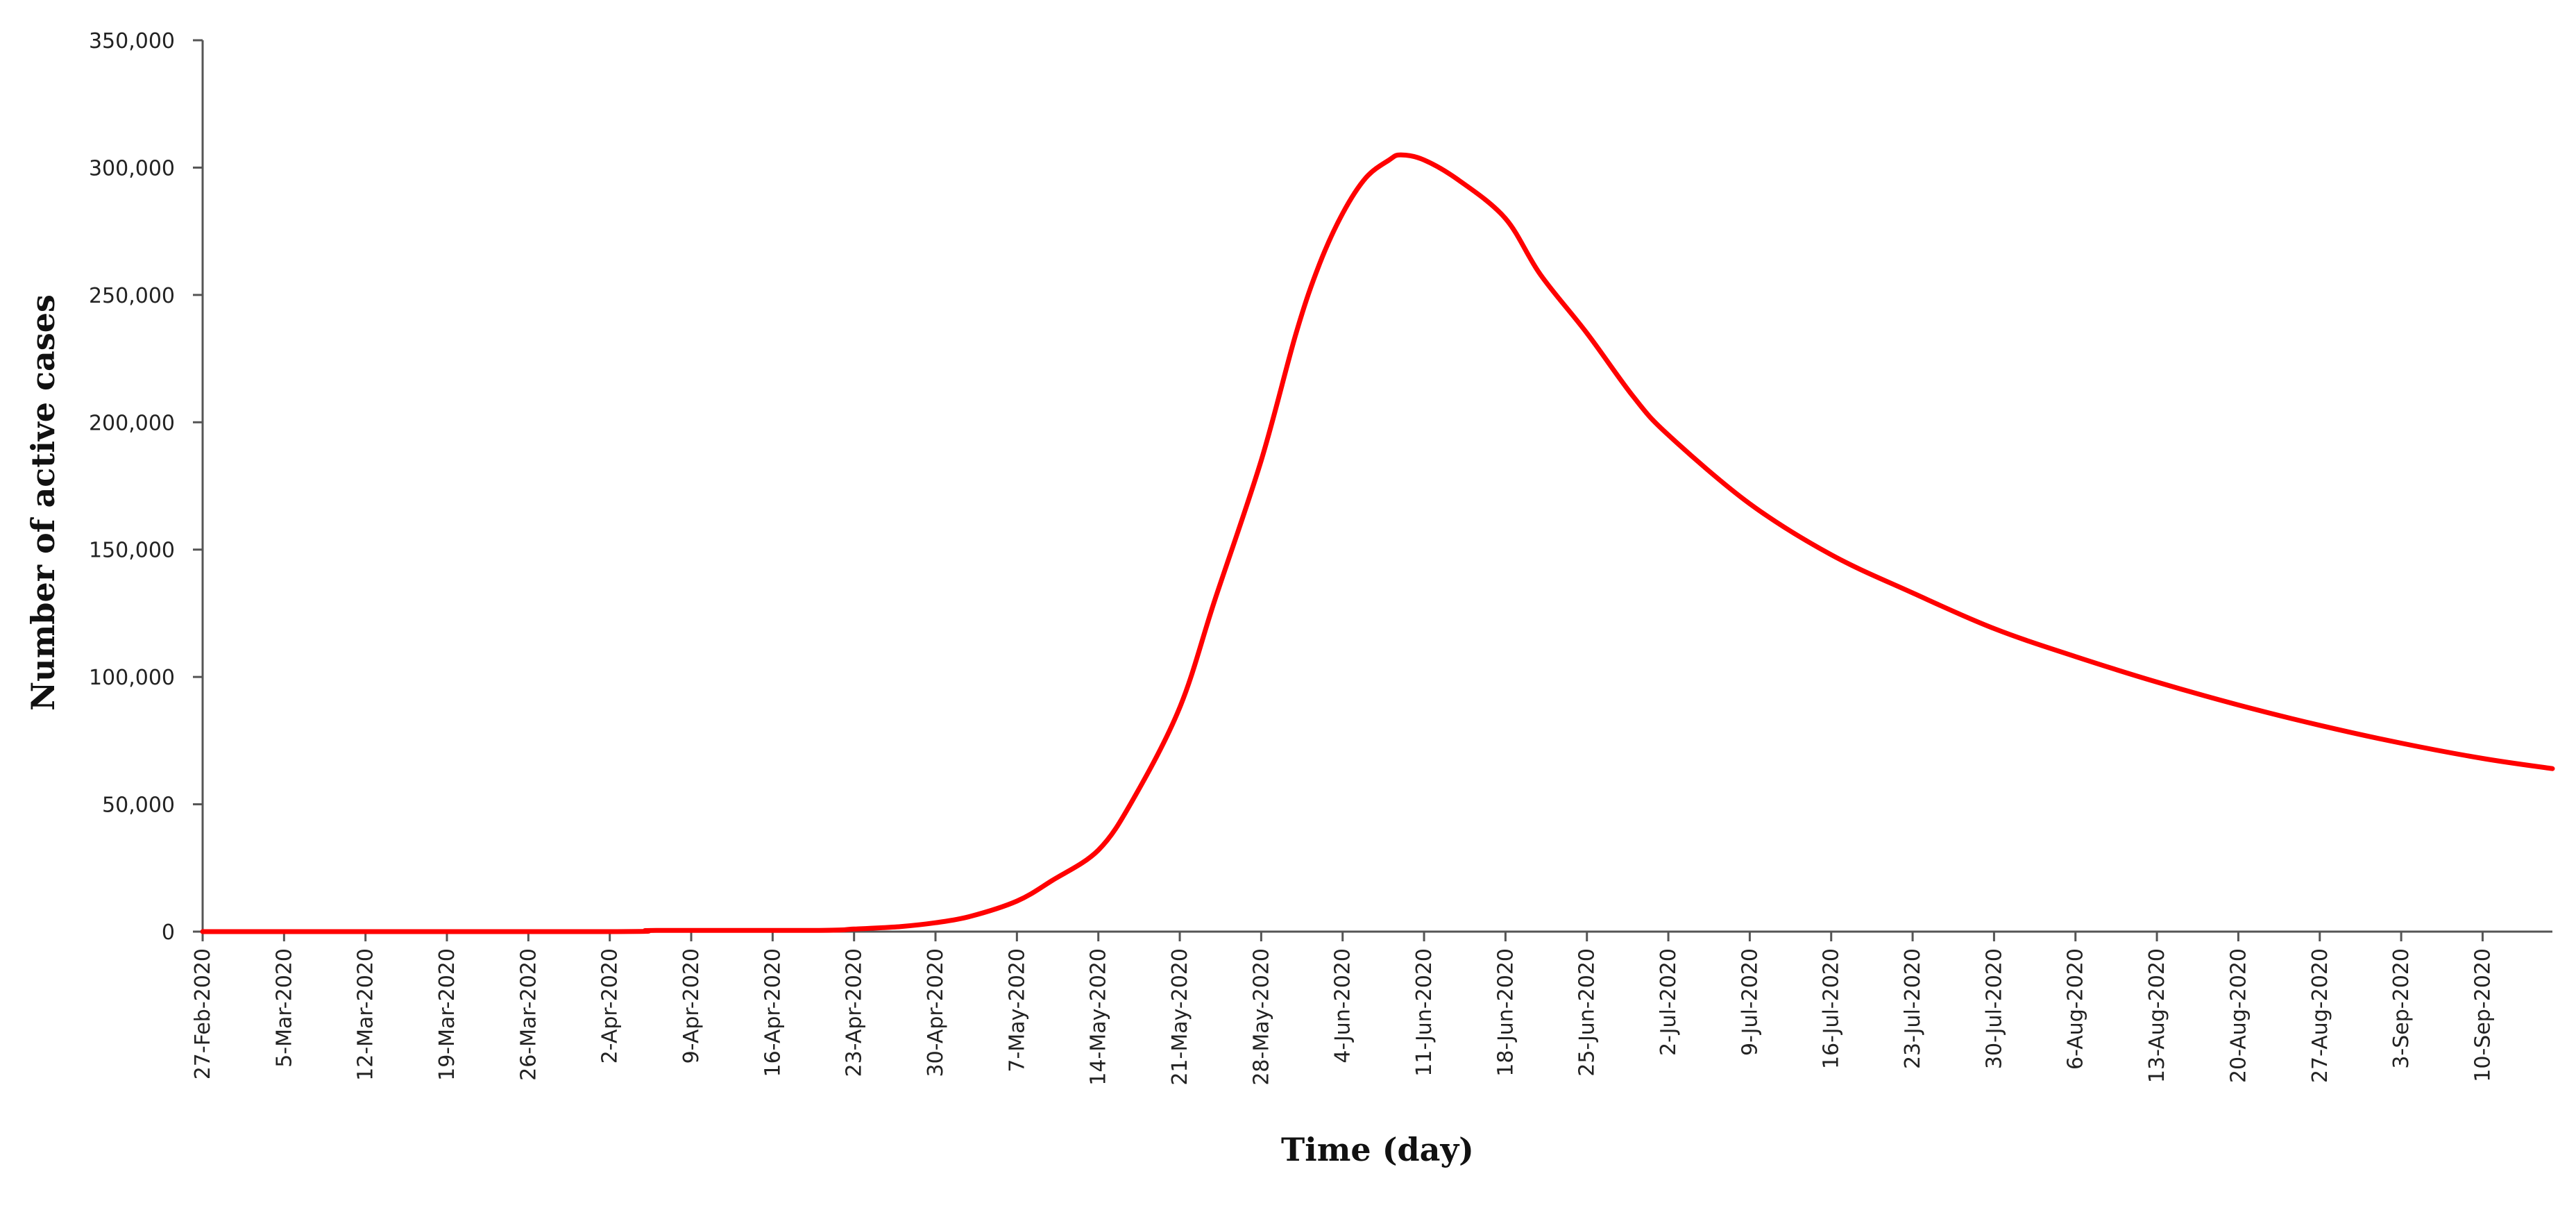 The width and height of the screenshot is (2576, 1210). Describe the element at coordinates (773, 1012) in the screenshot. I see `x-tick-label: 16-Apr-2020` at that location.